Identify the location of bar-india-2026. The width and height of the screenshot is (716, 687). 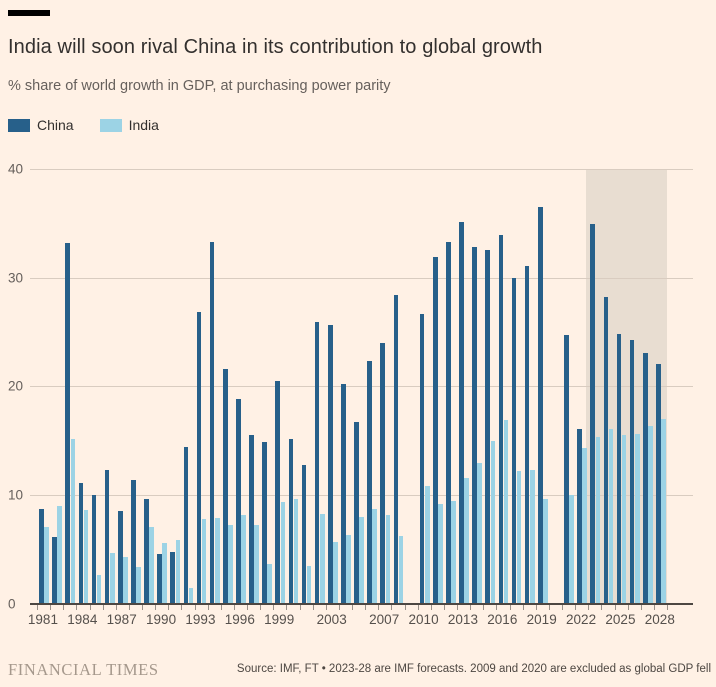
(637, 518).